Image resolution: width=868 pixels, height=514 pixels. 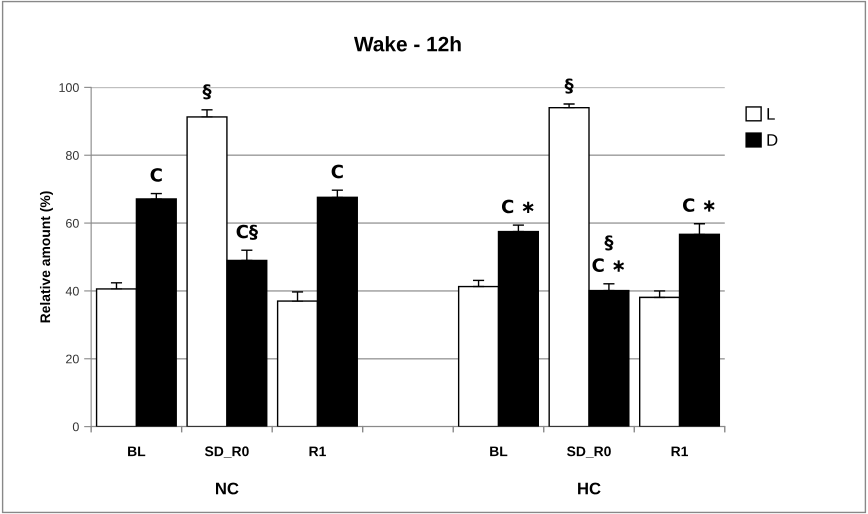 I want to click on legend-label: D, so click(x=772, y=140).